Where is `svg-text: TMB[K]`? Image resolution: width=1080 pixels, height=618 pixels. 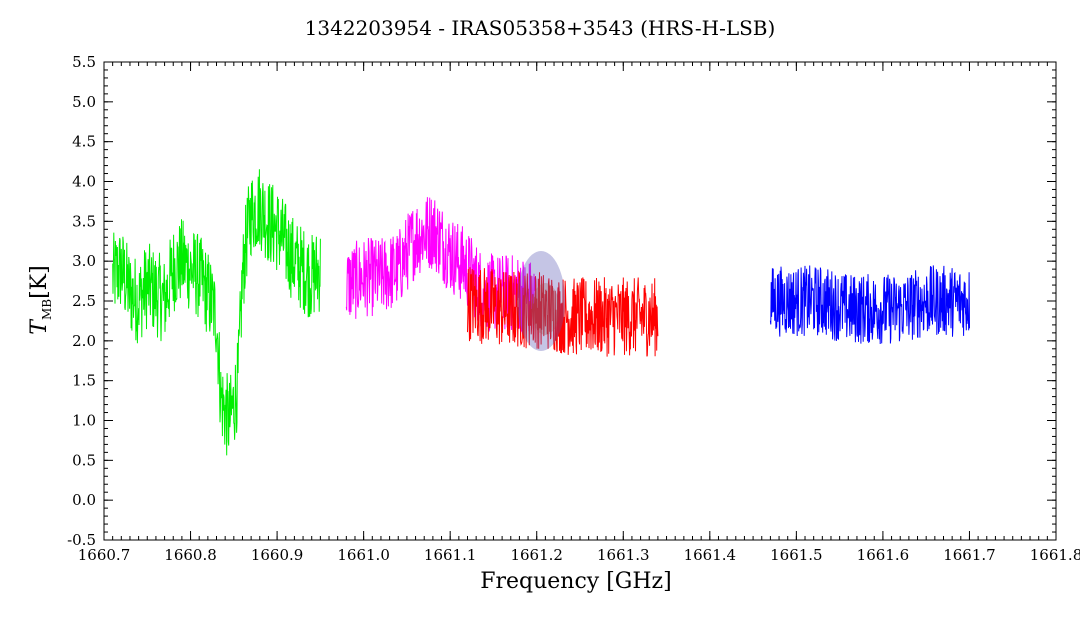 svg-text: TMB[K] is located at coordinates (40, 299).